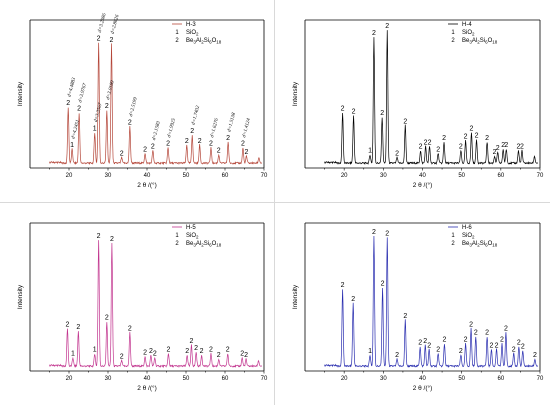 Image resolution: width=550 pixels, height=405 pixels. What do you see at coordinates (491, 346) in the screenshot?
I see `peak-h6-18: 2` at bounding box center [491, 346].